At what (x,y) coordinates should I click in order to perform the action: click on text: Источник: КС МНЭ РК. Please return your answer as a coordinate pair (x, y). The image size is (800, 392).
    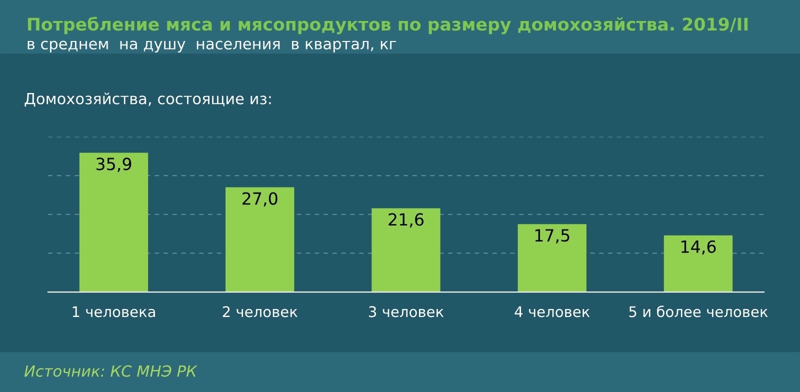
    Looking at the image, I should click on (111, 371).